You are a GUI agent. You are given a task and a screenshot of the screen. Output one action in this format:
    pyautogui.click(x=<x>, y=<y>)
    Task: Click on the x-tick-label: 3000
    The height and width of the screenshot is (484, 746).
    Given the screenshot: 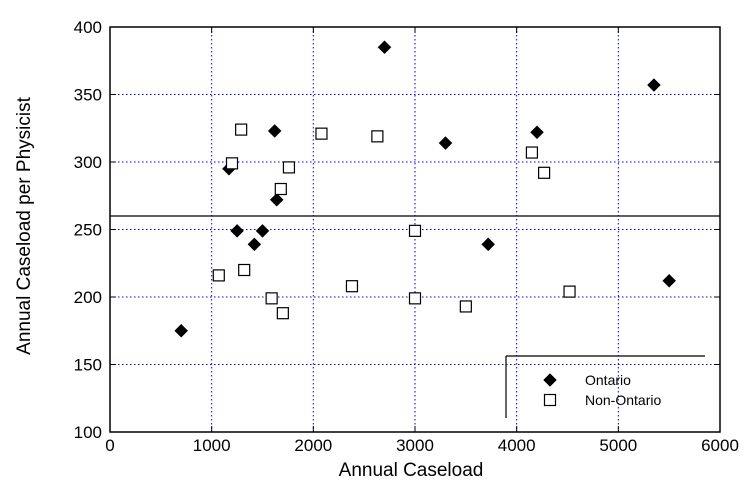 What is the action you would take?
    pyautogui.click(x=415, y=445)
    